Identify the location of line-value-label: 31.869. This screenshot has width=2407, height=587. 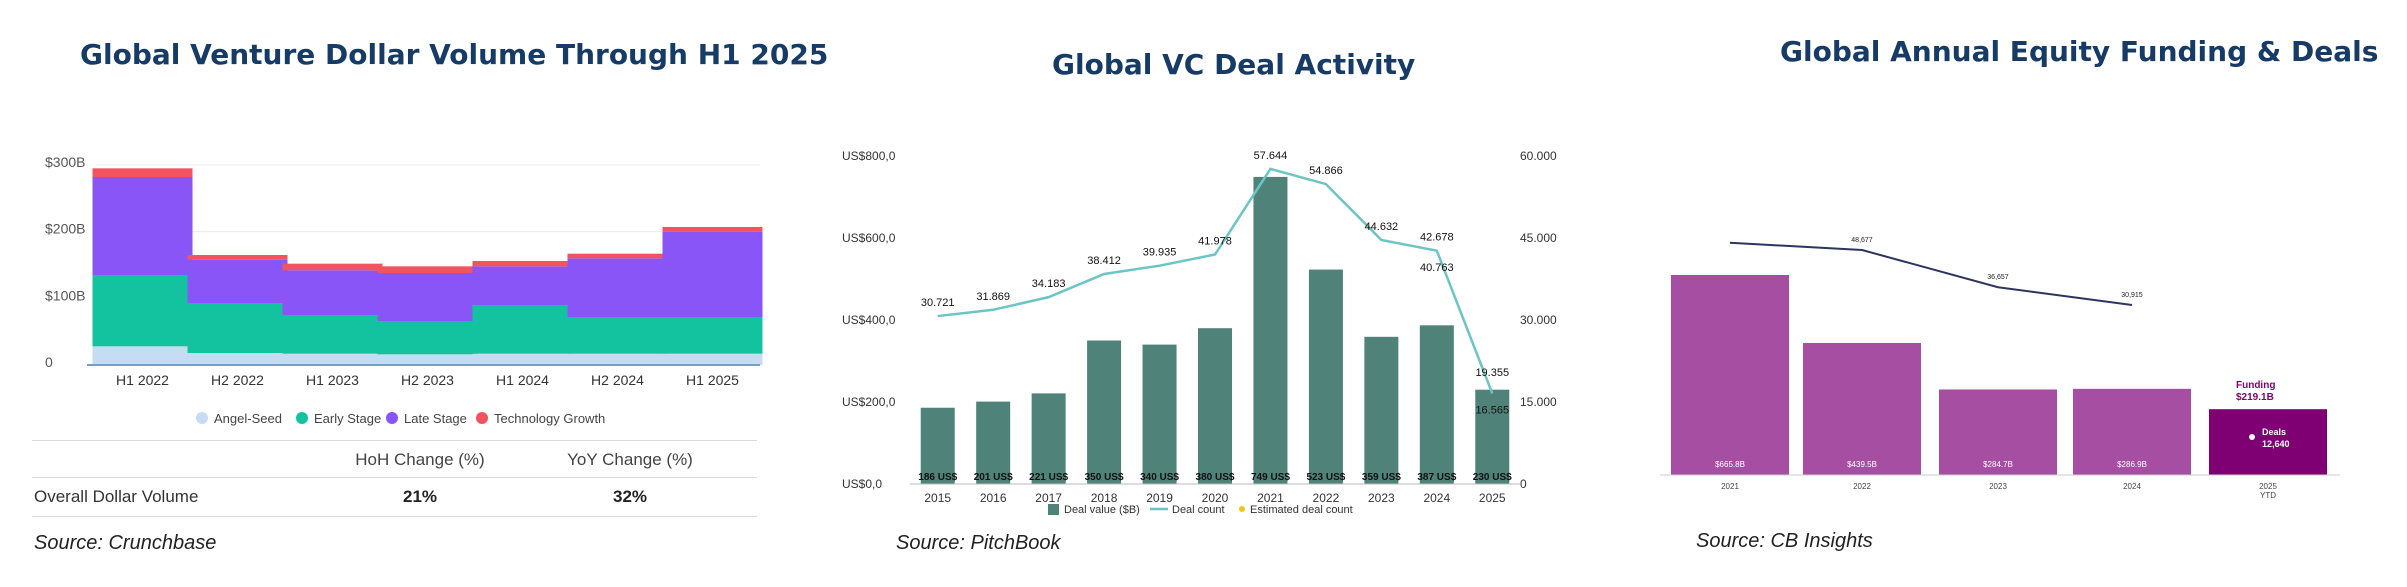
(993, 297).